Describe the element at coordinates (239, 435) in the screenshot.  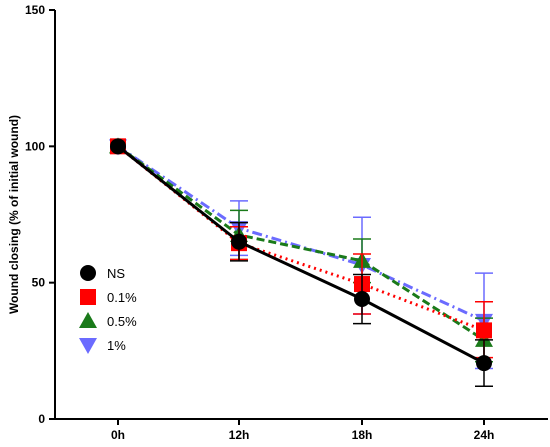
I see `x-tick-label: 12h` at that location.